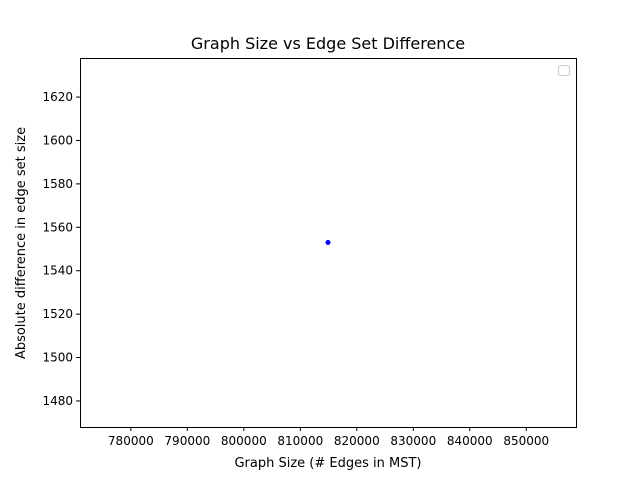 This screenshot has width=640, height=480. I want to click on x-axis-label: Graph Size (# Edges in MST), so click(327, 463).